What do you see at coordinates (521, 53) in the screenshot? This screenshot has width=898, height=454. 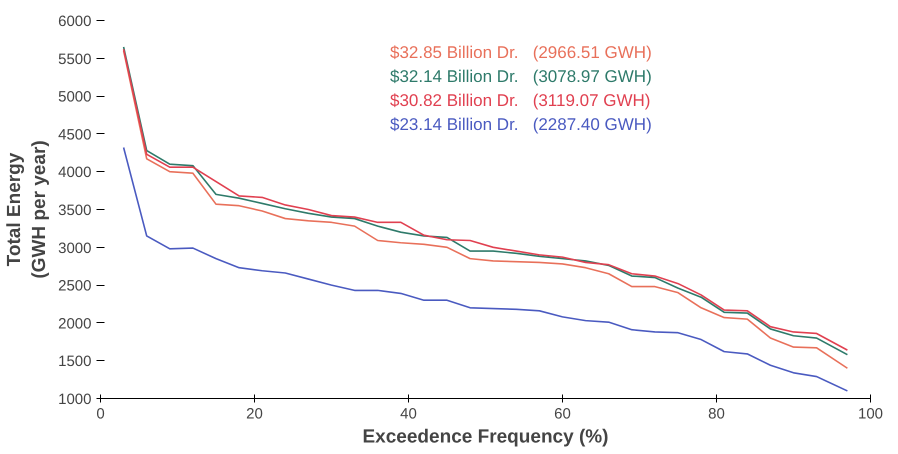 I see `text: $32.85 Billion Dr. (2966.51 GWH)` at bounding box center [521, 53].